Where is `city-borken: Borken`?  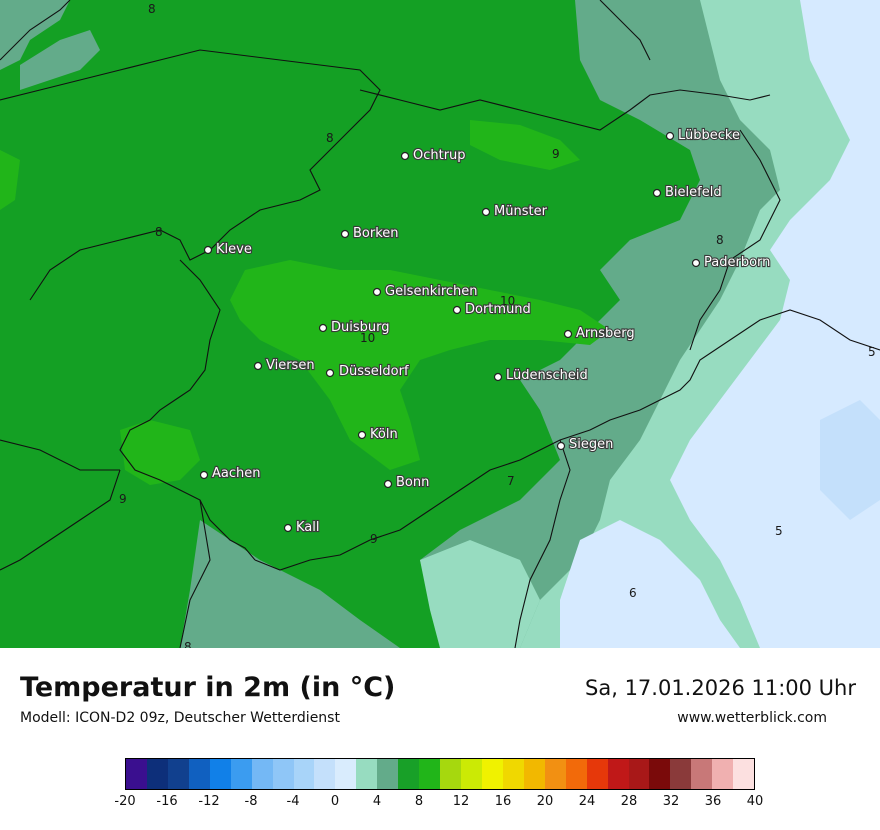
city-borken: Borken is located at coordinates (370, 233).